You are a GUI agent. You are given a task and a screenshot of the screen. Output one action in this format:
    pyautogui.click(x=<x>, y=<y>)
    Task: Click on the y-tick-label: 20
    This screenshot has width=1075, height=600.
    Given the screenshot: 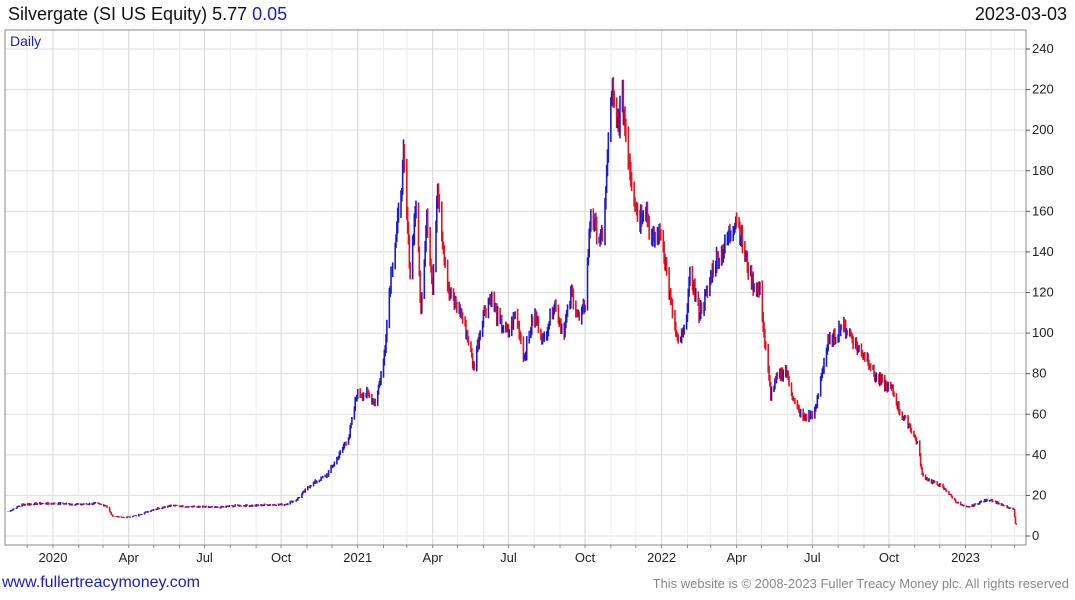 What is the action you would take?
    pyautogui.click(x=1039, y=494)
    